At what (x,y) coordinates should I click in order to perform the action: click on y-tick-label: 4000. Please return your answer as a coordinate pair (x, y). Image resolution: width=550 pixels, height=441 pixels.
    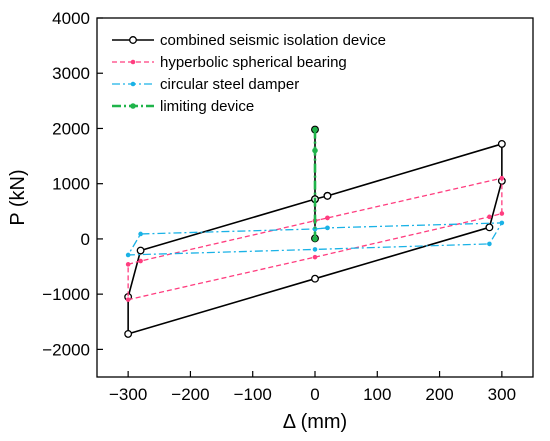
    Looking at the image, I should click on (71, 18).